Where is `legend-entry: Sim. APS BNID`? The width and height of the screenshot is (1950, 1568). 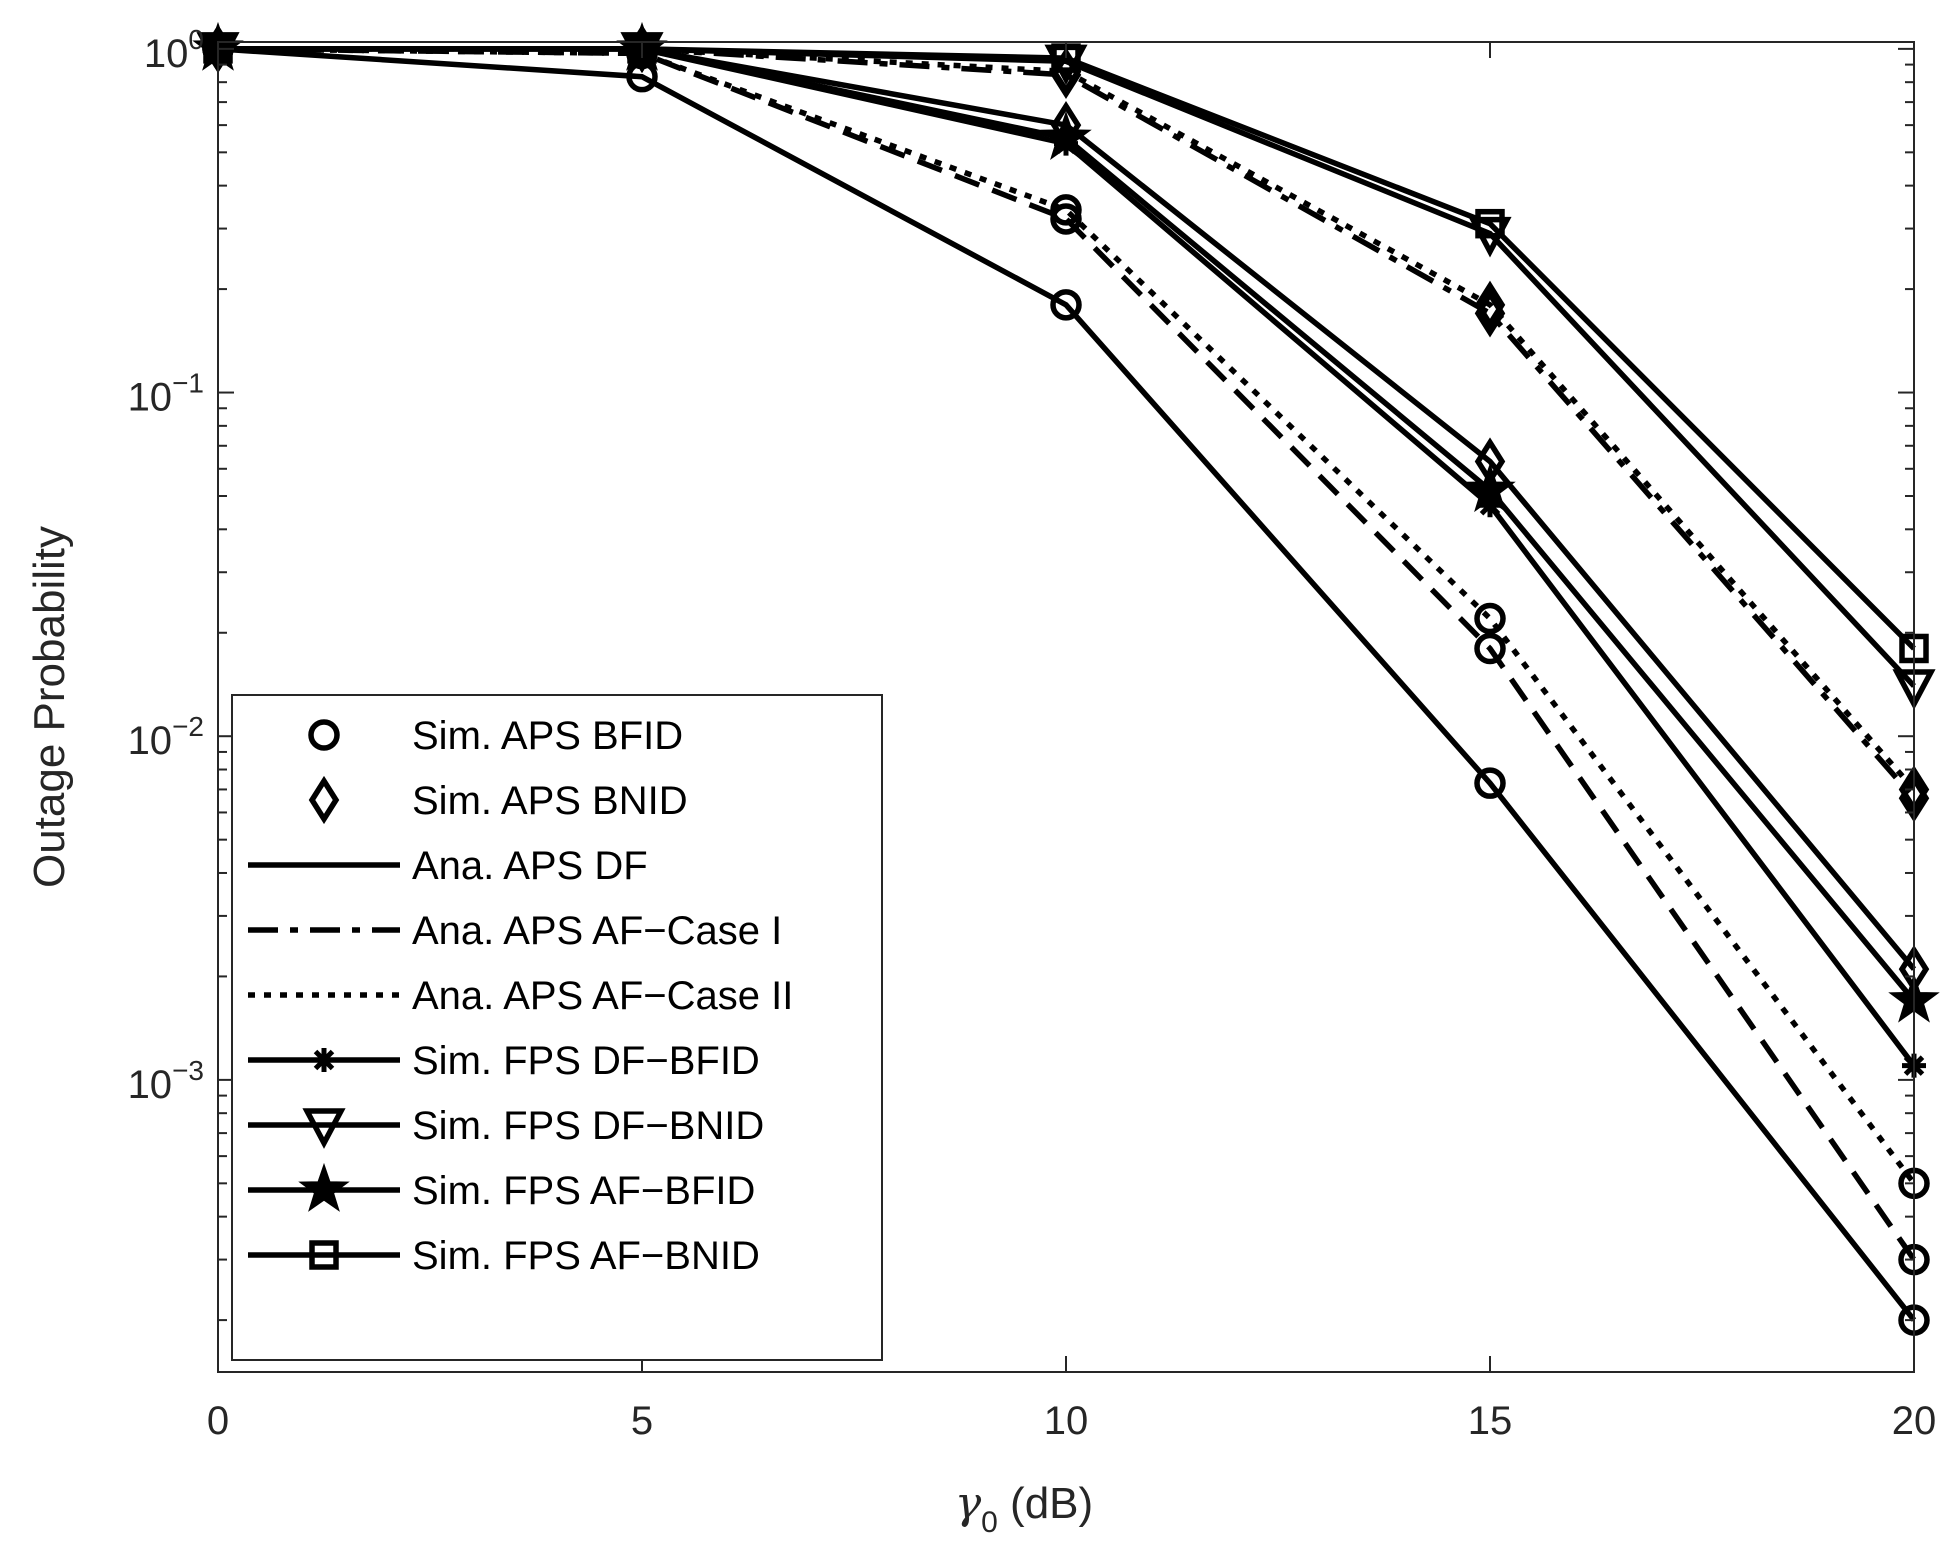
legend-entry: Sim. APS BNID is located at coordinates (498, 800).